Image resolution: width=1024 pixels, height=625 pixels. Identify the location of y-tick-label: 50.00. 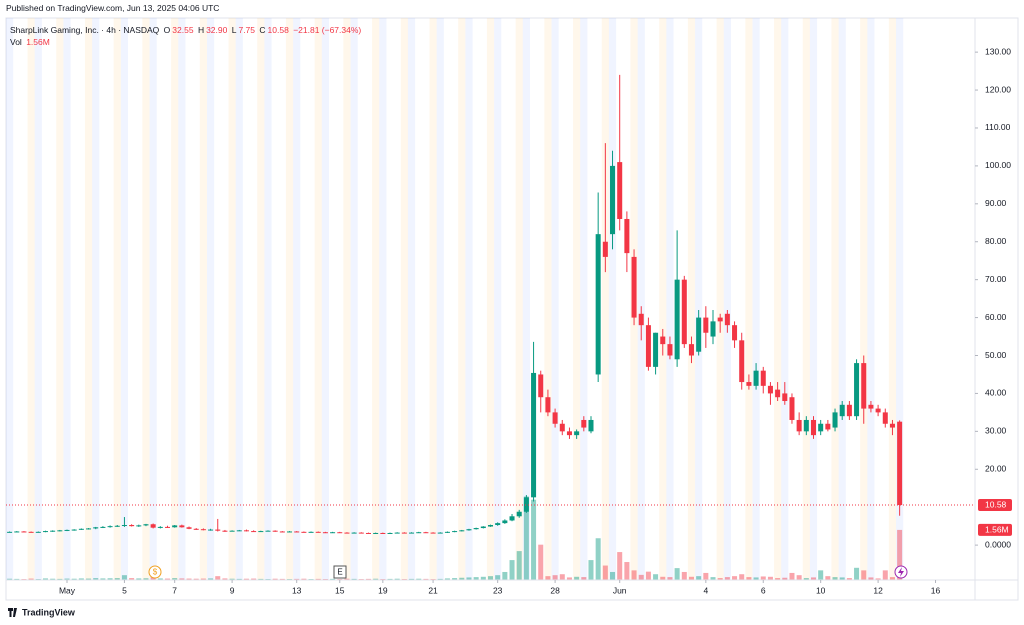
(996, 355).